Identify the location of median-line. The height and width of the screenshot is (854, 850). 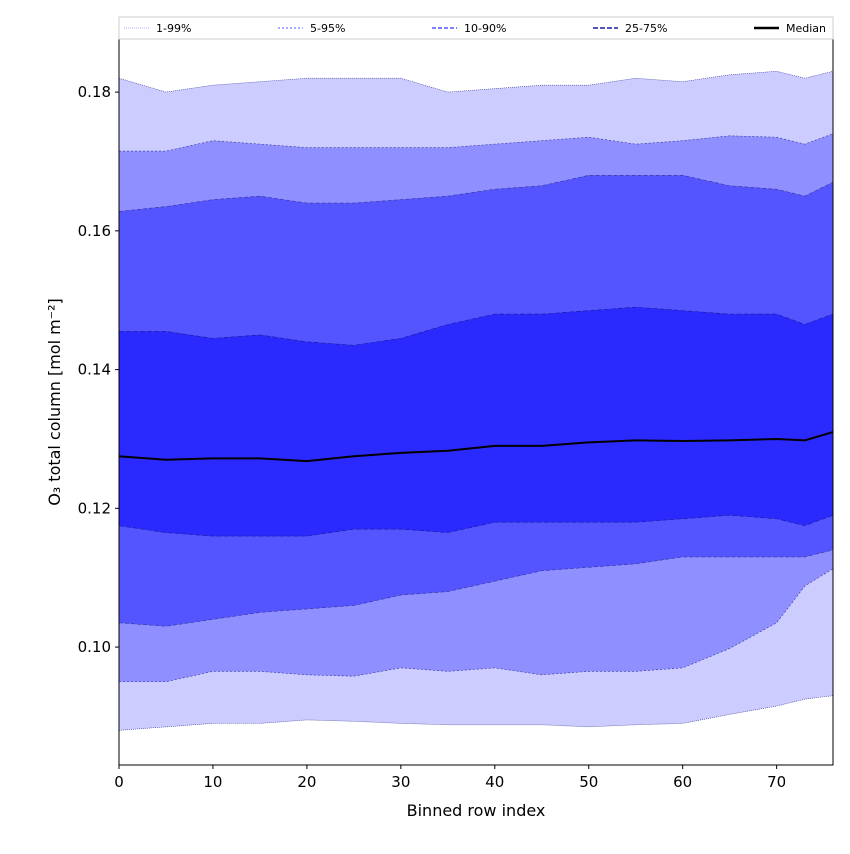
(476, 447).